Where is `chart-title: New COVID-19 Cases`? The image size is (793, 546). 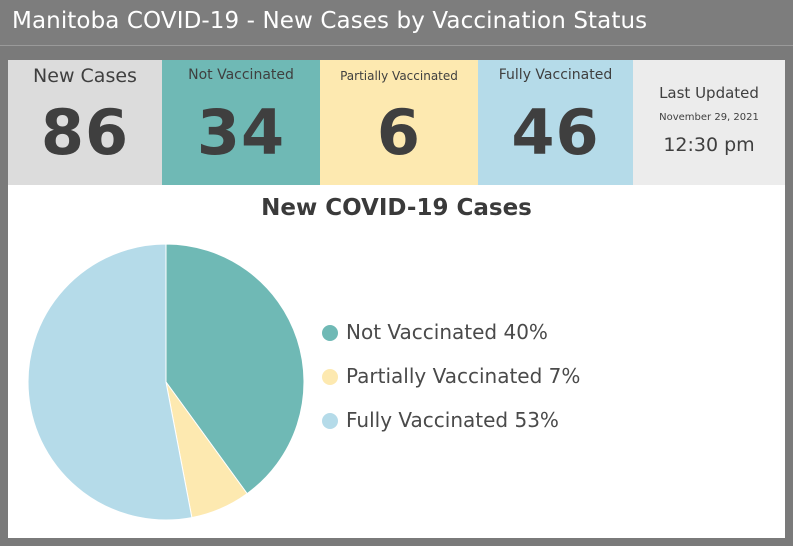 chart-title: New COVID-19 Cases is located at coordinates (396, 208).